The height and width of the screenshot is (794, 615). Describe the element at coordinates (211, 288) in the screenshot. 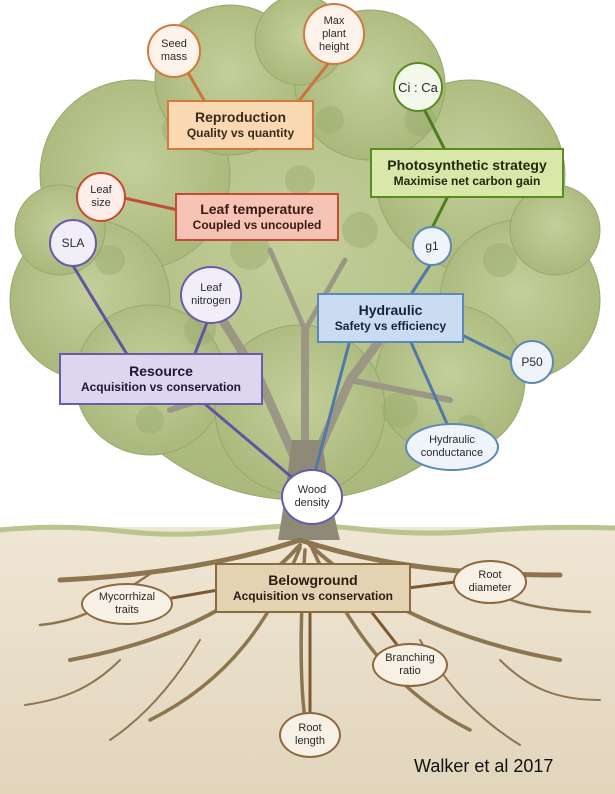

I see `leaf-nitrogen-label-1: Leaf` at that location.